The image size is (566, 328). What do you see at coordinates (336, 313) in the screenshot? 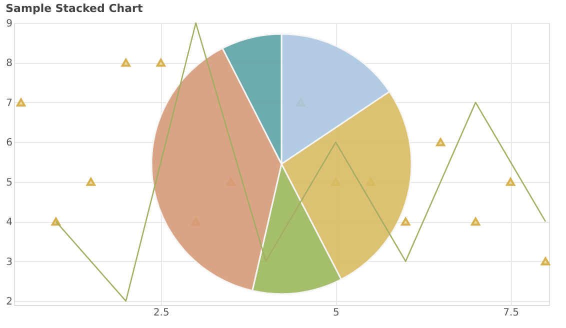
I see `x-tick-label: 5` at bounding box center [336, 313].